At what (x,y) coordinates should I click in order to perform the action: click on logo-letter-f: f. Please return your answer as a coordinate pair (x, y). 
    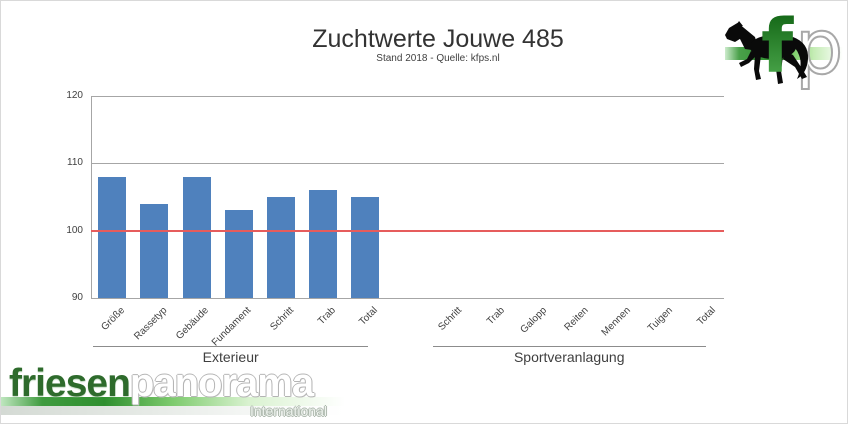
    Looking at the image, I should click on (777, 49).